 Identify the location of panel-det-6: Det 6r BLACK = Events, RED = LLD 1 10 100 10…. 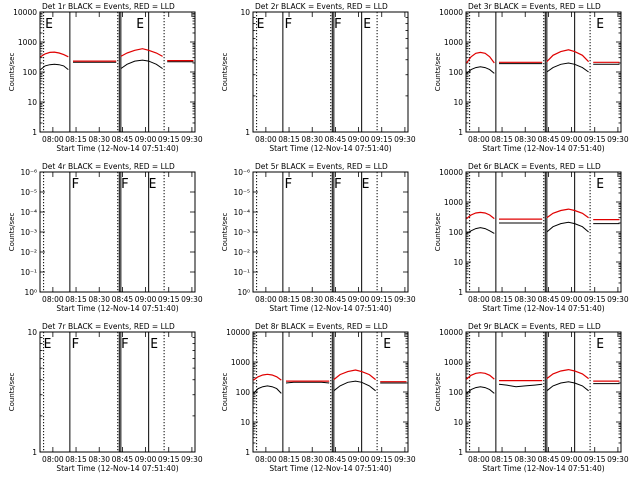
(531, 237).